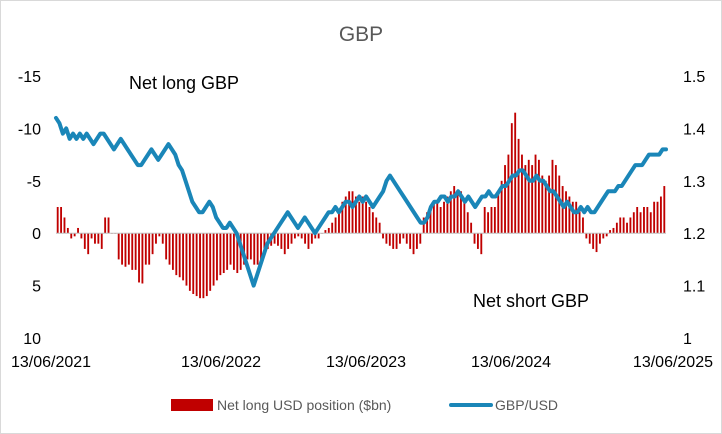  I want to click on x-tick-label: 13/06/2023, so click(366, 362).